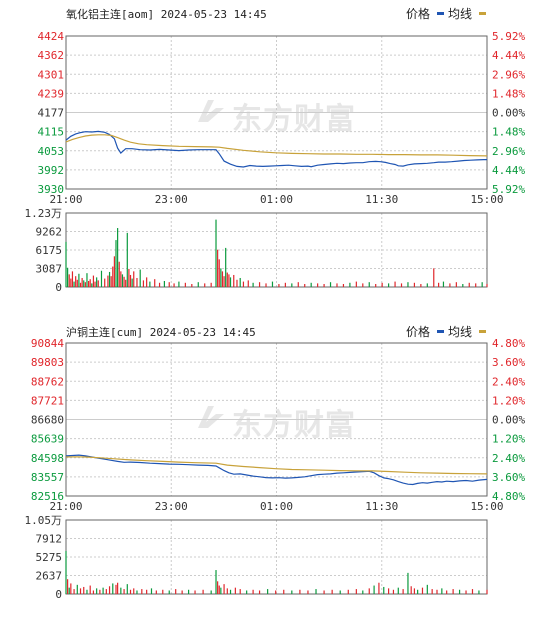  Describe the element at coordinates (49, 557) in the screenshot. I see `volume-tick-label: 5275` at that location.